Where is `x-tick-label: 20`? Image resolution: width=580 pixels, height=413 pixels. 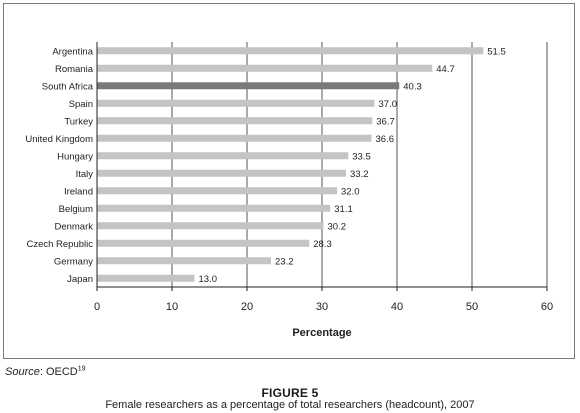
x-tick-label: 20 is located at coordinates (247, 307).